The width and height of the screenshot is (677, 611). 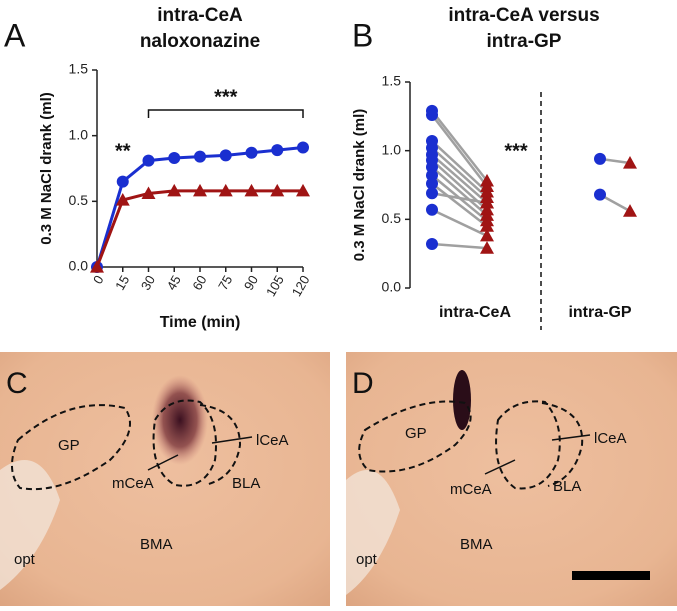 What do you see at coordinates (363, 383) in the screenshot?
I see `panel-label: D` at bounding box center [363, 383].